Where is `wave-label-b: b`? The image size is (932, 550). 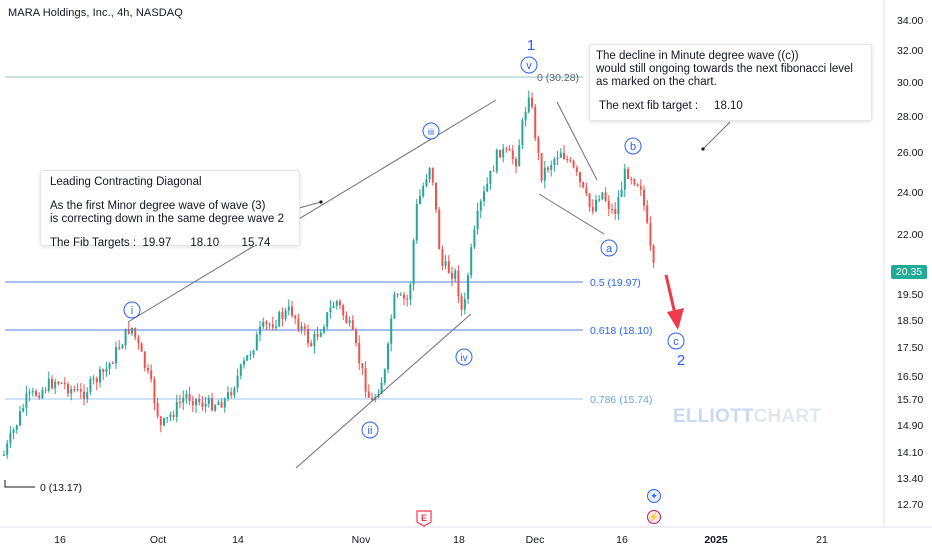
wave-label-b: b is located at coordinates (633, 146).